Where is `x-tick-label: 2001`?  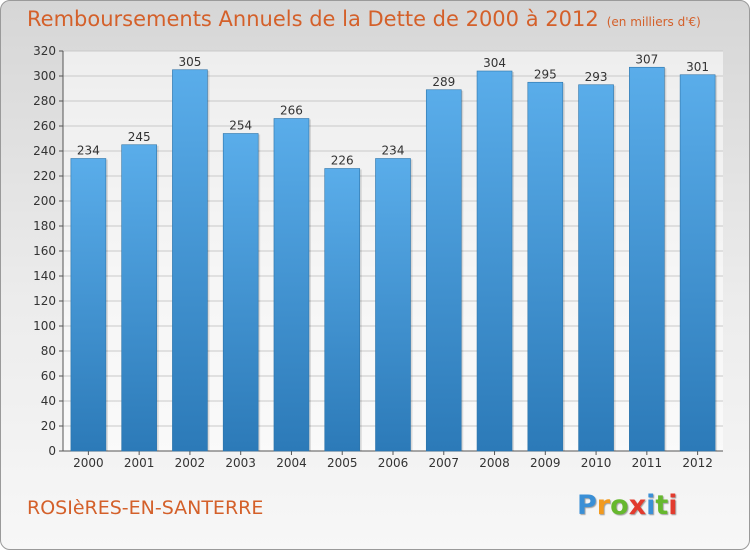 x-tick-label: 2001 is located at coordinates (139, 463).